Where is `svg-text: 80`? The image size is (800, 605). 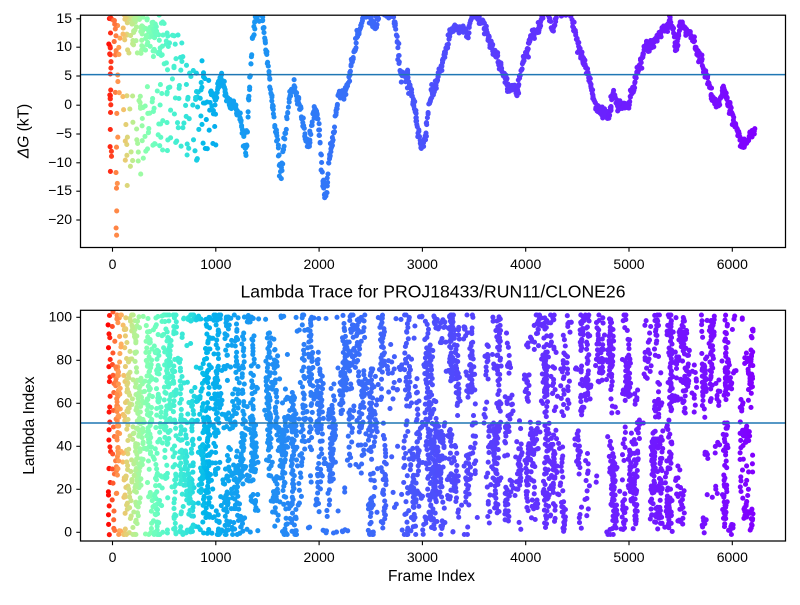 svg-text: 80 is located at coordinates (64, 359).